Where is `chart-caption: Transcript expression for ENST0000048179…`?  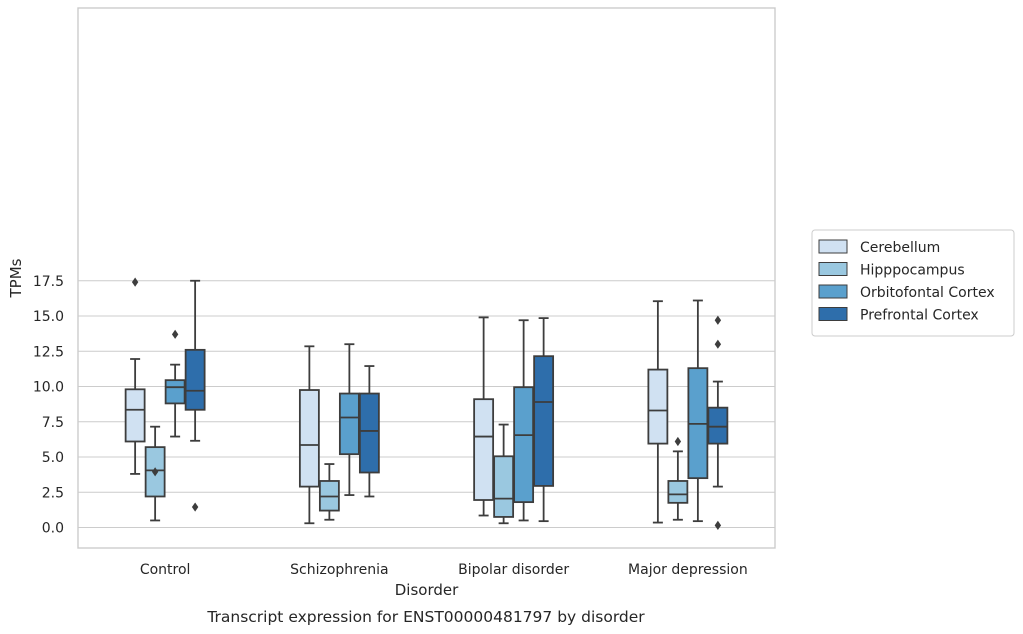
chart-caption: Transcript expression for ENST0000048179… is located at coordinates (425, 617).